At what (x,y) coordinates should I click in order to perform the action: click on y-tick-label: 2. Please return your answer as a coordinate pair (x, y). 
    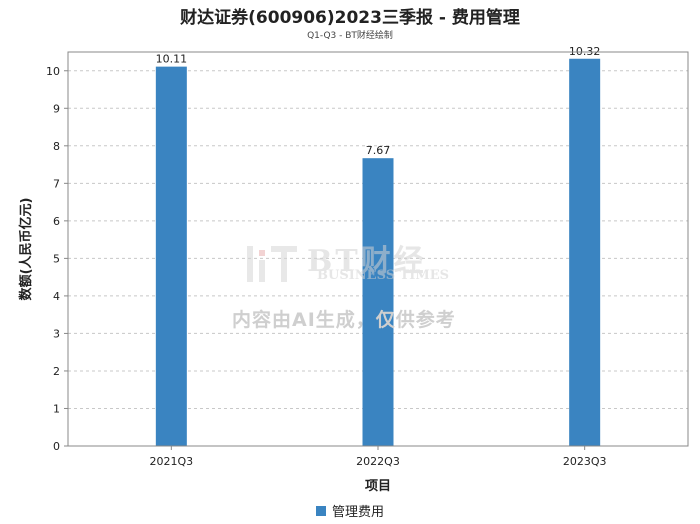
    Looking at the image, I should click on (56, 371).